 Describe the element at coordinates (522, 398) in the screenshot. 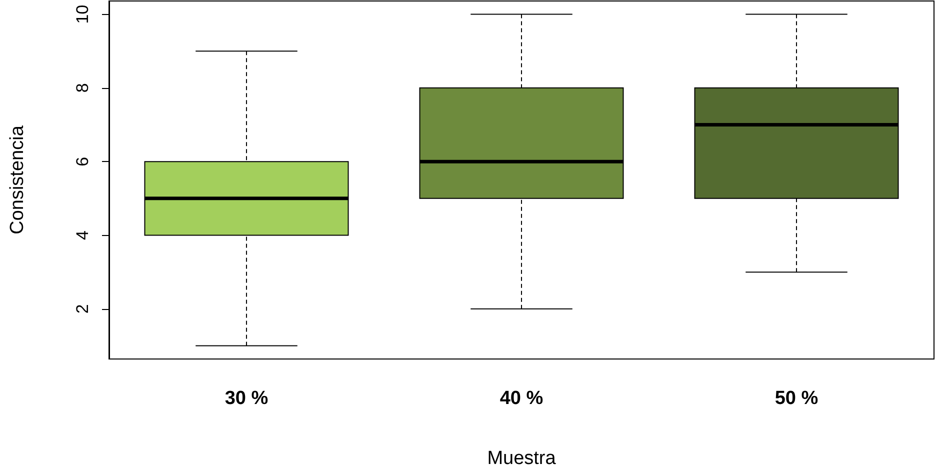

I see `x-tick-label: 40 %` at that location.